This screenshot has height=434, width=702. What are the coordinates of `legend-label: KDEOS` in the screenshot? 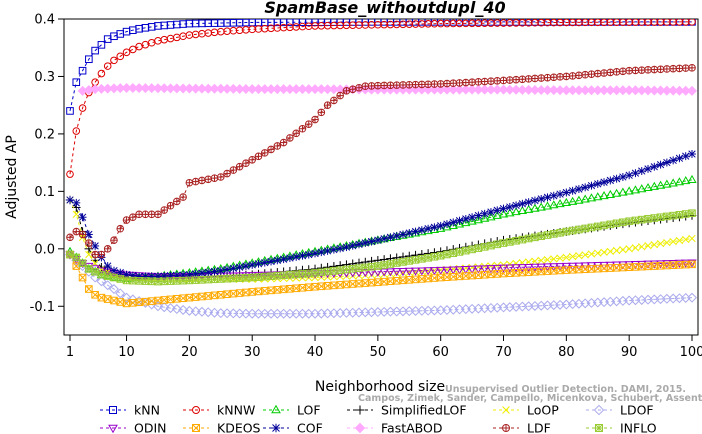 It's located at (239, 427).